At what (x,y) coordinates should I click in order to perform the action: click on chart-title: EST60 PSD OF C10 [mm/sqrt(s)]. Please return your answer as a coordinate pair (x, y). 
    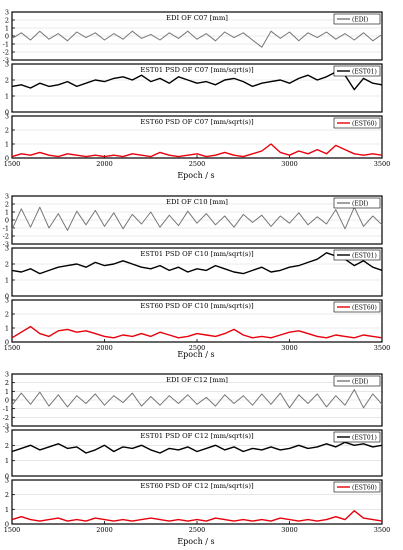
    Looking at the image, I should click on (197, 306).